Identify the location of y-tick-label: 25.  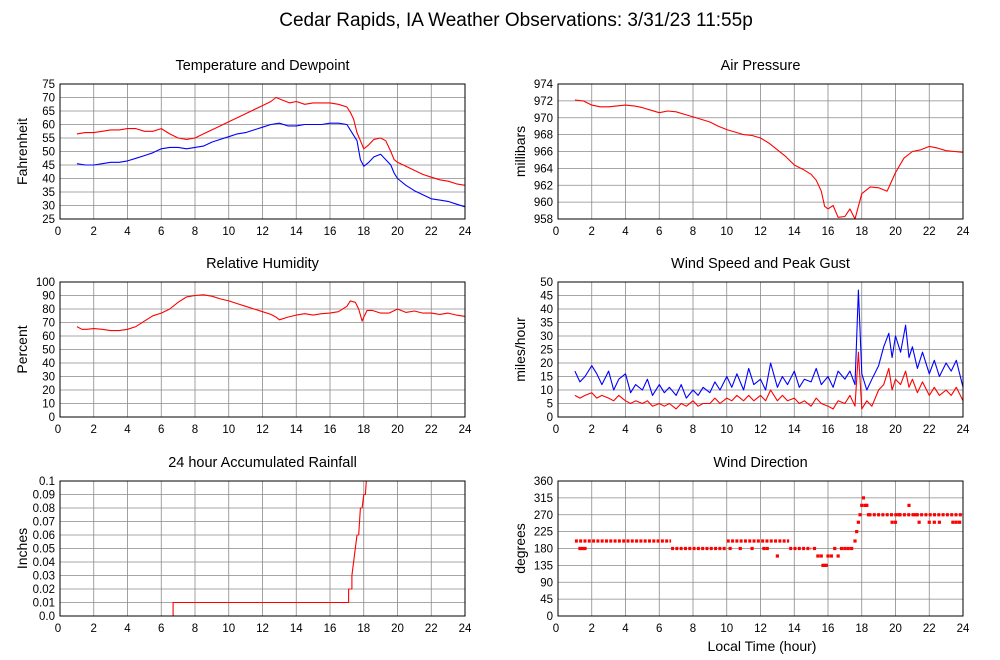
(48, 220).